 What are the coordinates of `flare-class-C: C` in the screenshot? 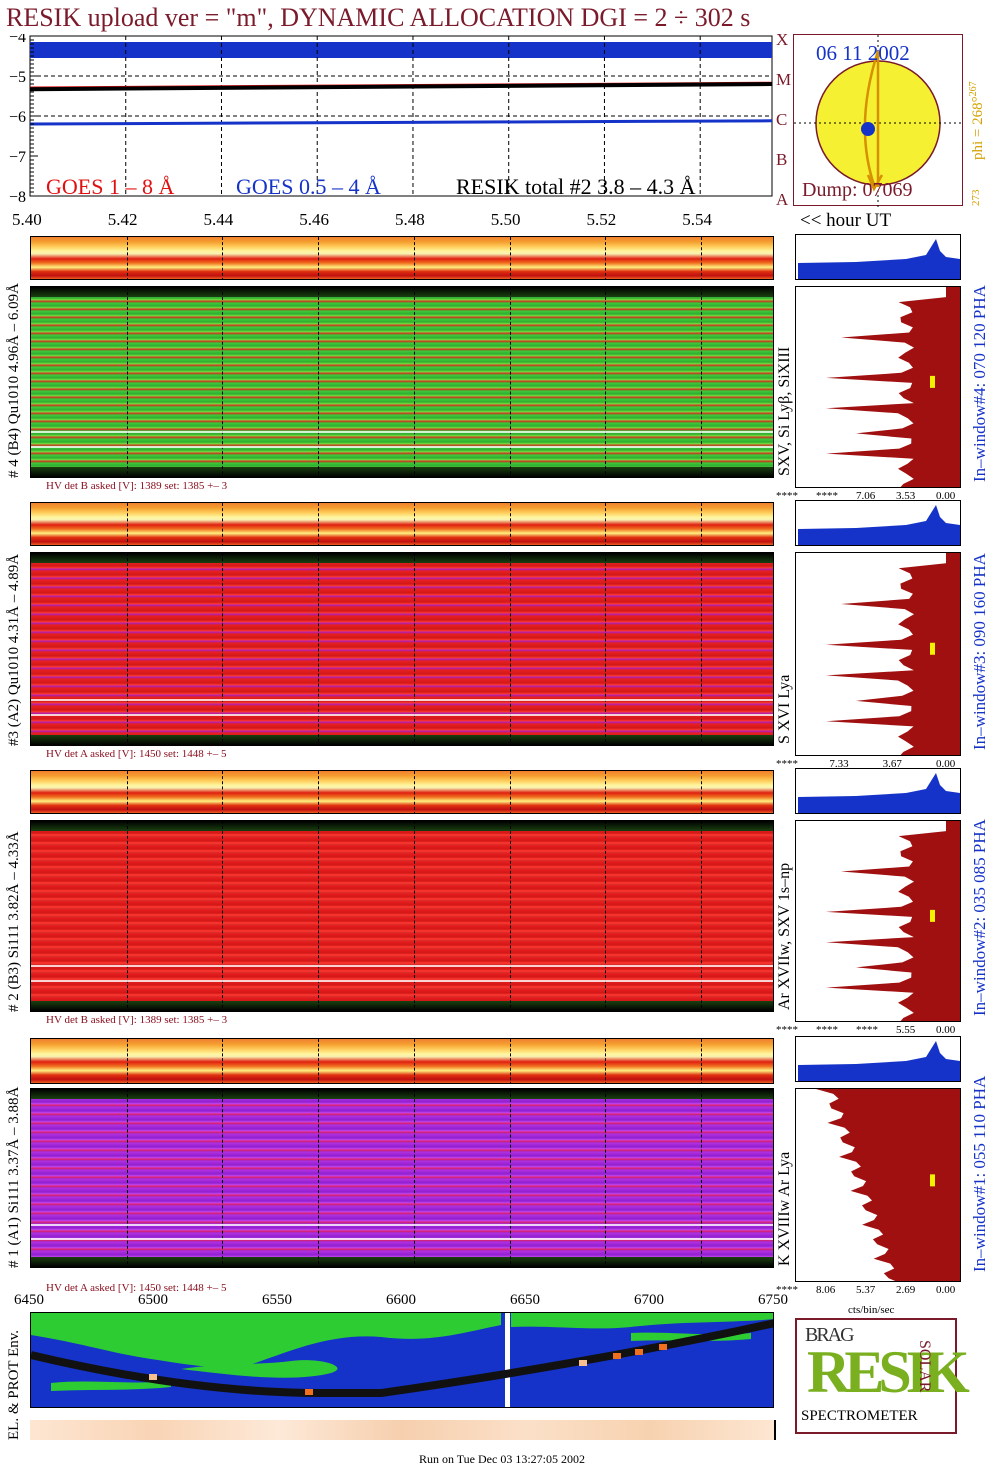 It's located at (782, 119).